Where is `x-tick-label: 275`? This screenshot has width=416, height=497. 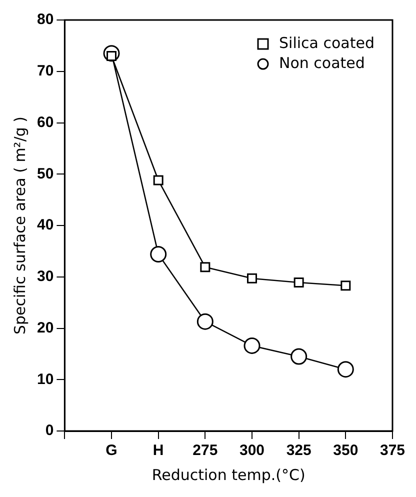
x-tick-label: 275 is located at coordinates (205, 451).